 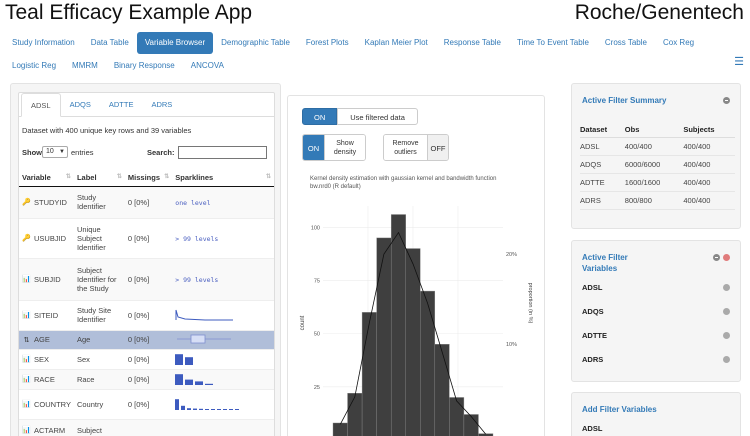 I want to click on sparkline-density, so click(x=204, y=315).